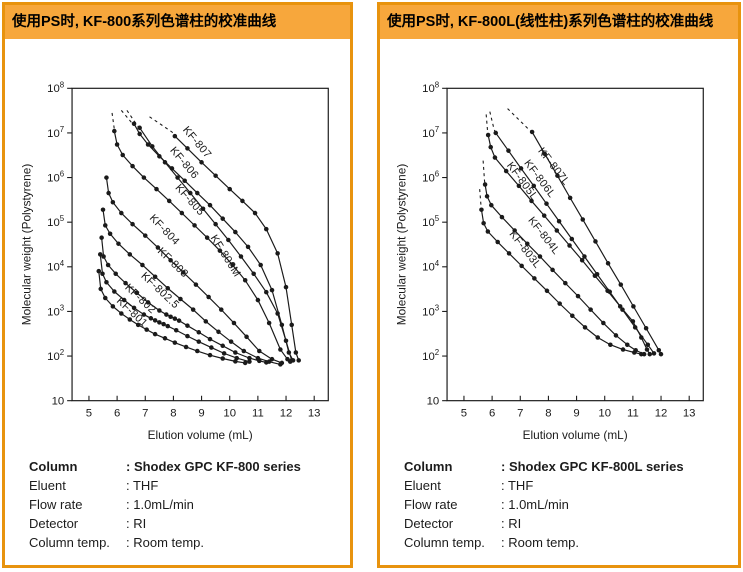 Image resolution: width=743 pixels, height=572 pixels. I want to click on condition-row-column: Column : Shodex GPC KF-800 series, so click(189, 466).